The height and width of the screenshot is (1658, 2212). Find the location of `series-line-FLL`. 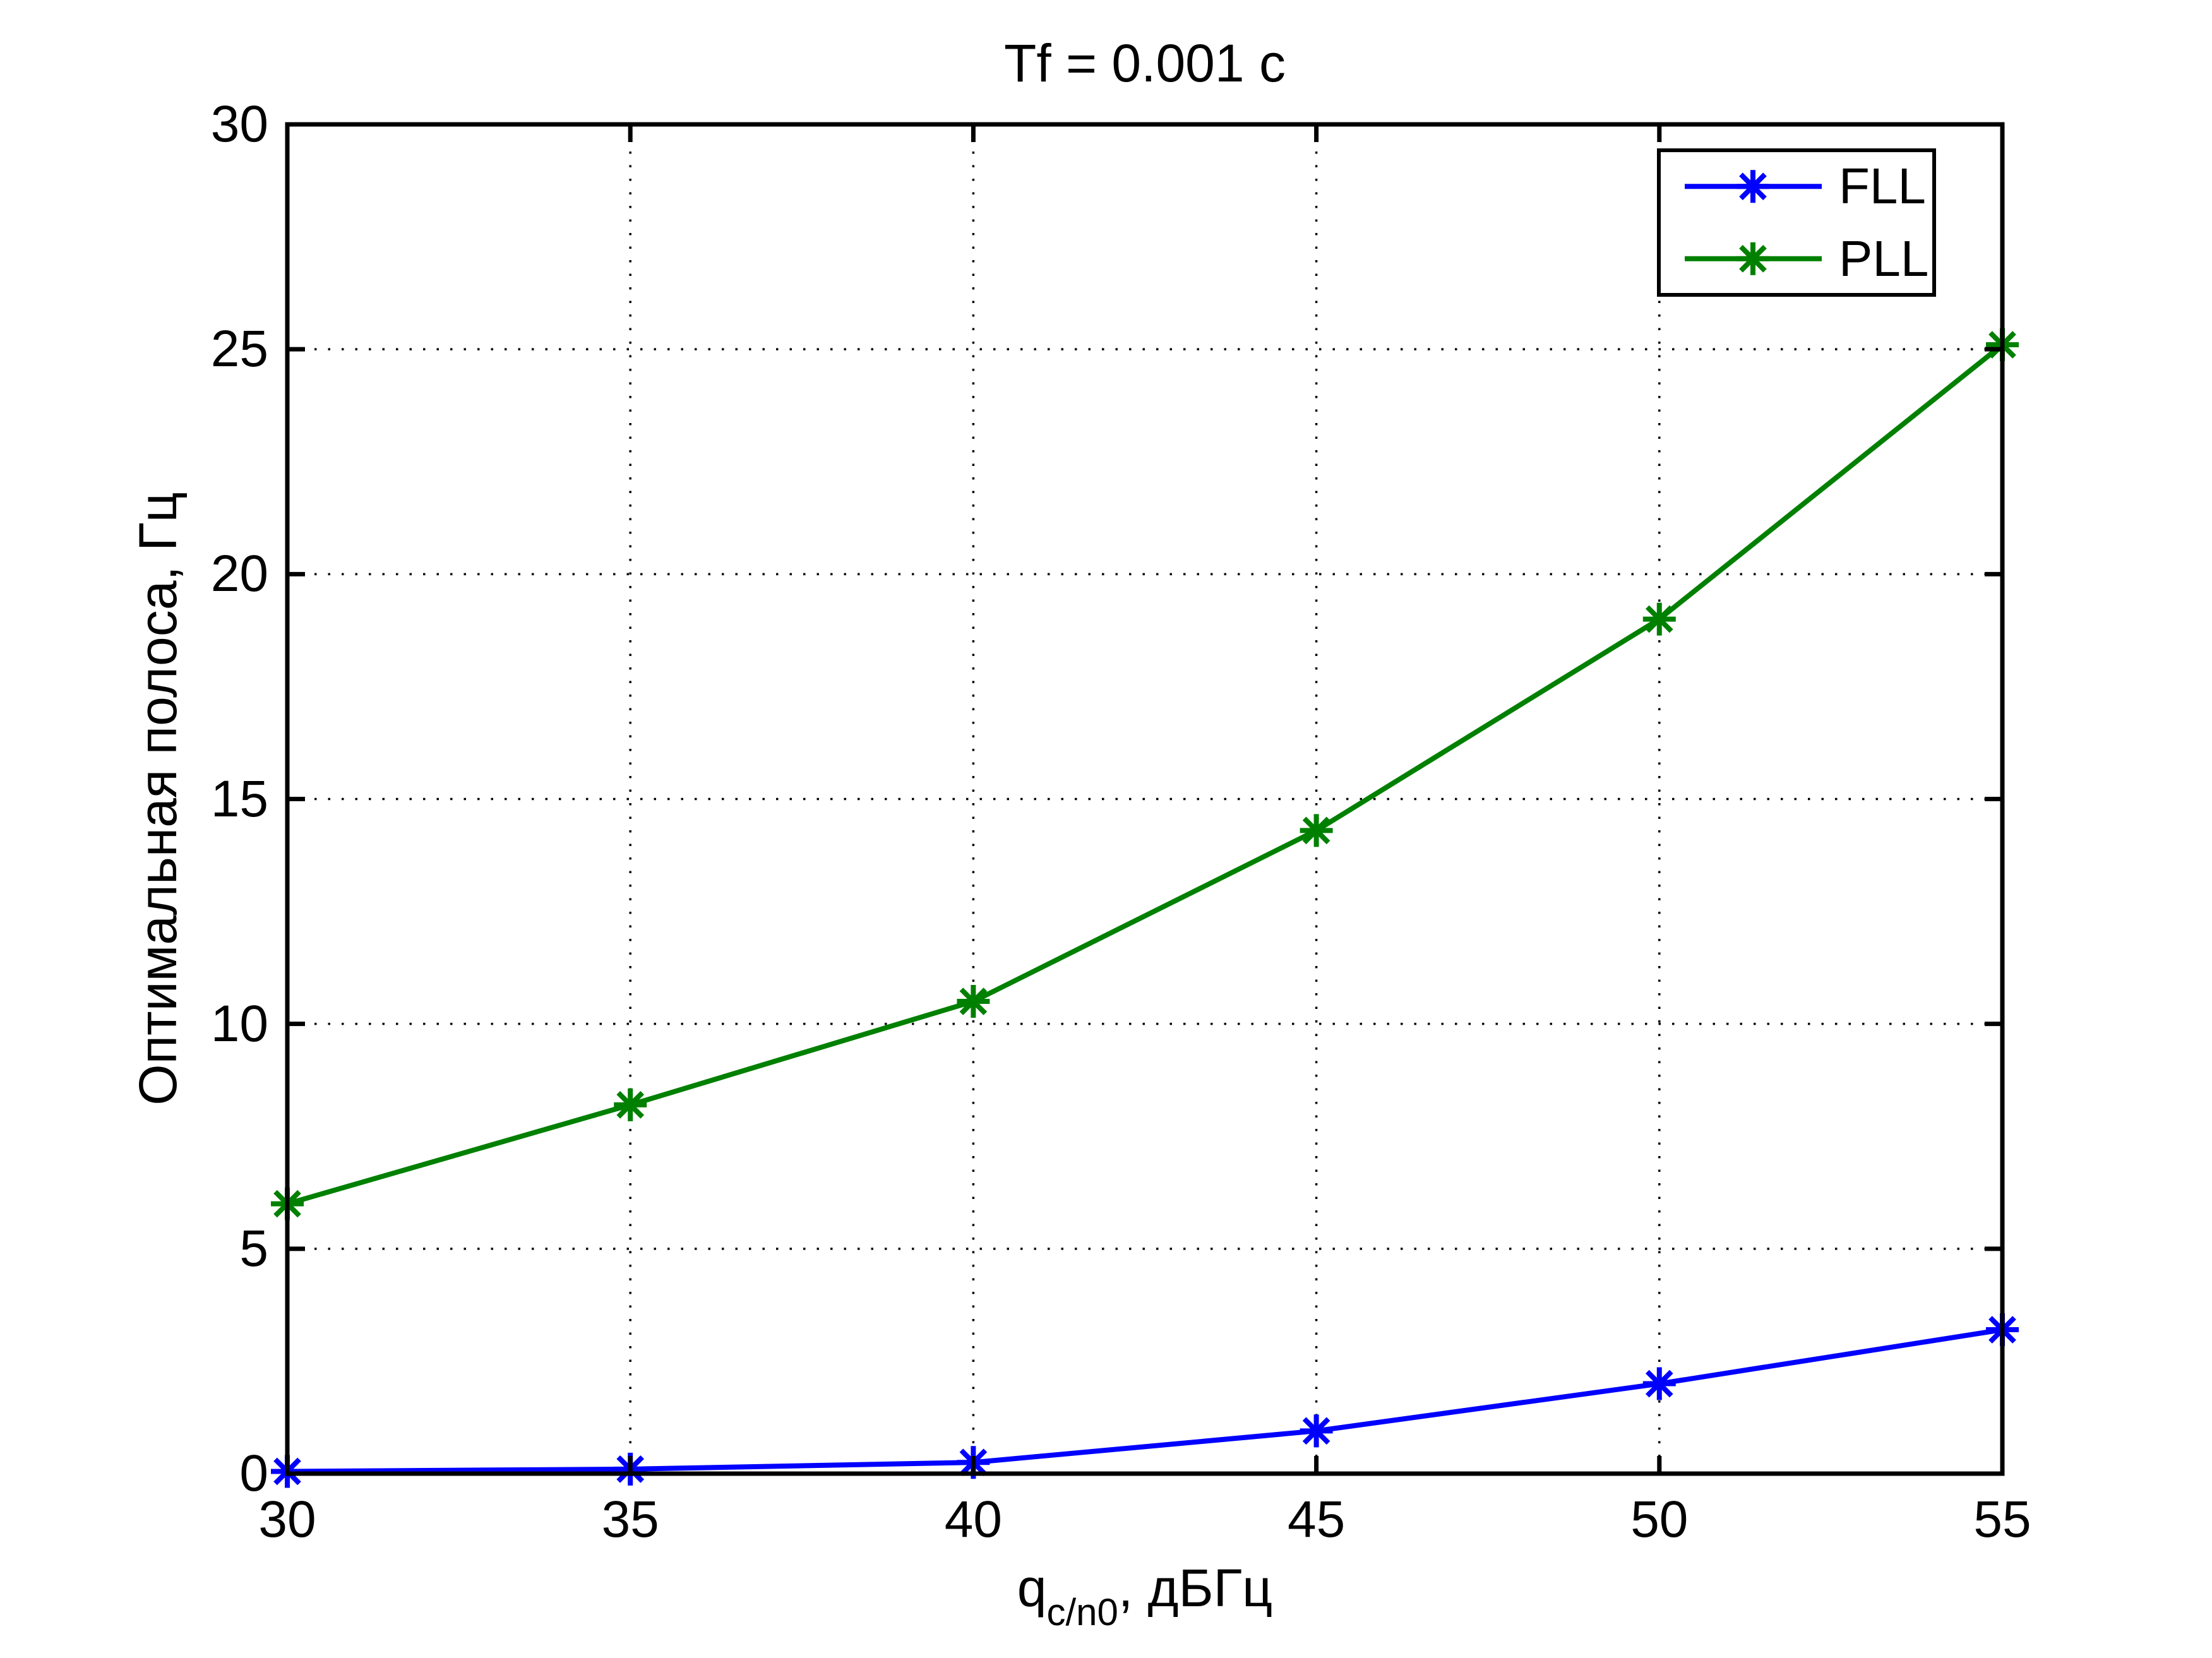

series-line-FLL is located at coordinates (1145, 1400).